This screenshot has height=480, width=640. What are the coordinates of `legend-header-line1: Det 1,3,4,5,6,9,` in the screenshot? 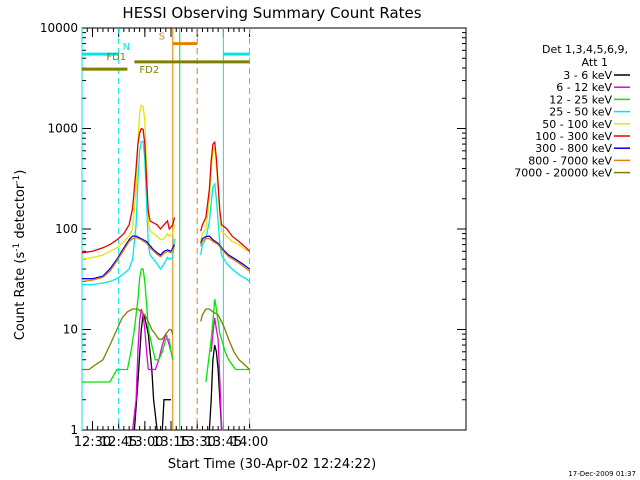 It's located at (585, 49).